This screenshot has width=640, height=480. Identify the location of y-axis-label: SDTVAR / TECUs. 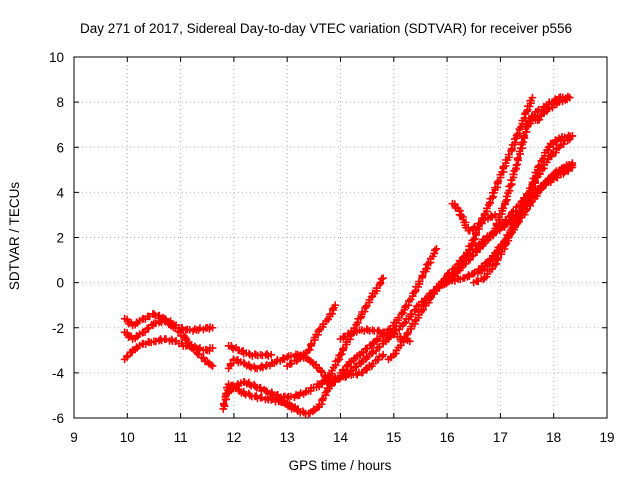
(14, 236).